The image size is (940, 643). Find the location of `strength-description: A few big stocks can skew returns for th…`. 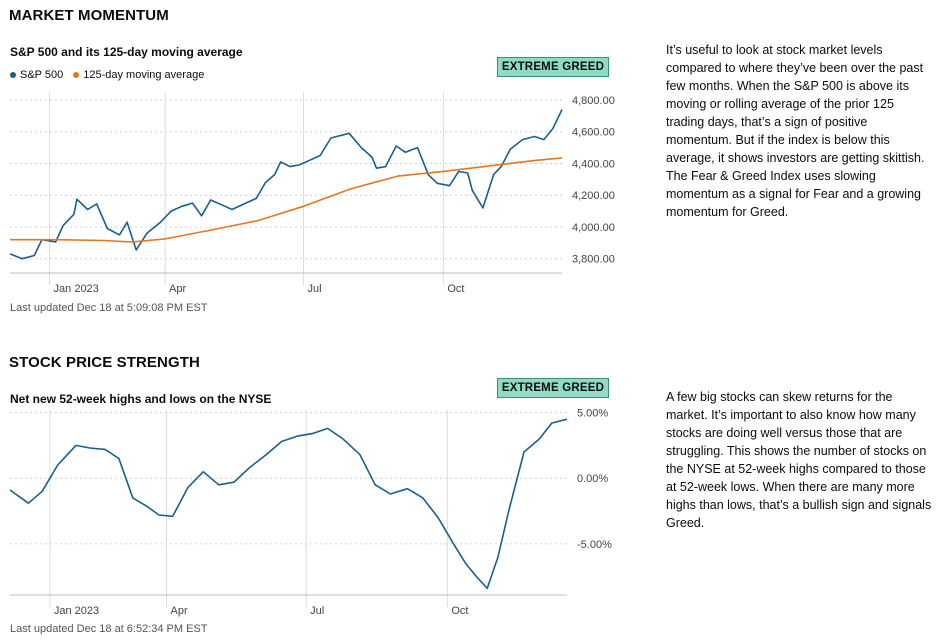

strength-description: A few big stocks can skew returns for th… is located at coordinates (799, 460).